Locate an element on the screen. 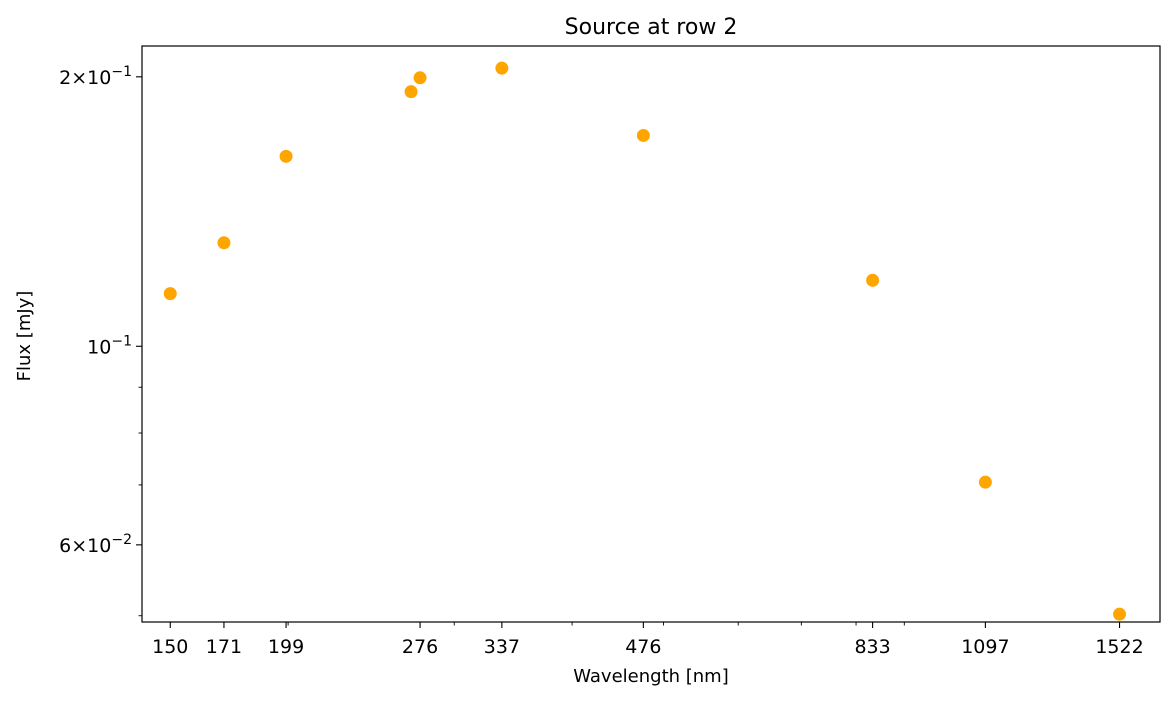 The image size is (1174, 701). x-tick-label: 276 is located at coordinates (420, 647).